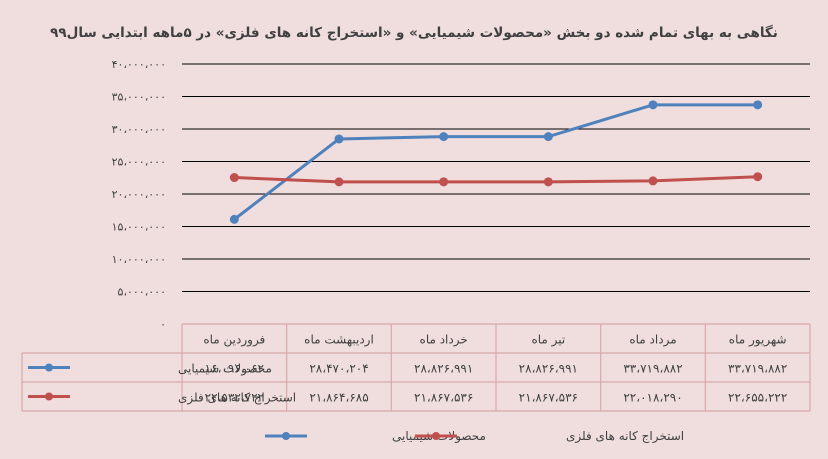  What do you see at coordinates (548, 340) in the screenshot?
I see `category-label: تیر ماه` at bounding box center [548, 340].